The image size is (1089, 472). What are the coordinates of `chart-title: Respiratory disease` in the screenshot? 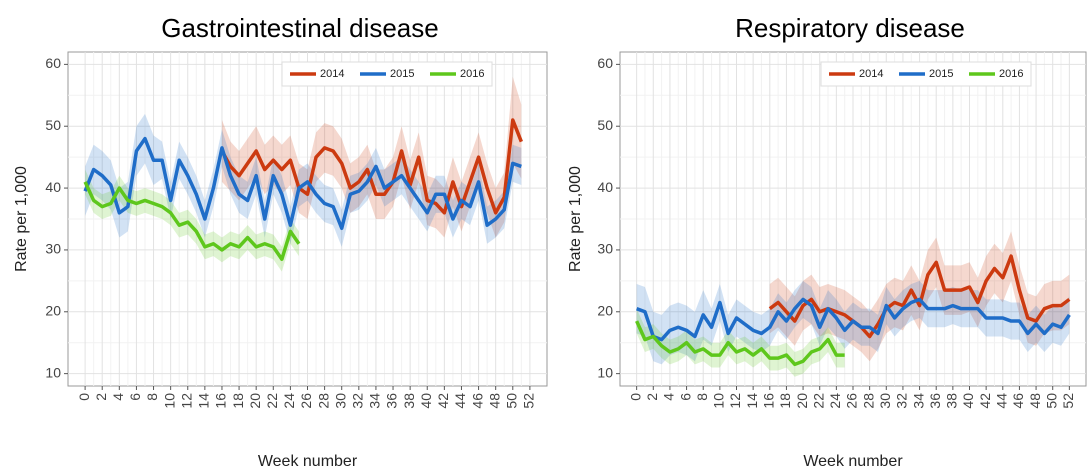 It's located at (850, 28).